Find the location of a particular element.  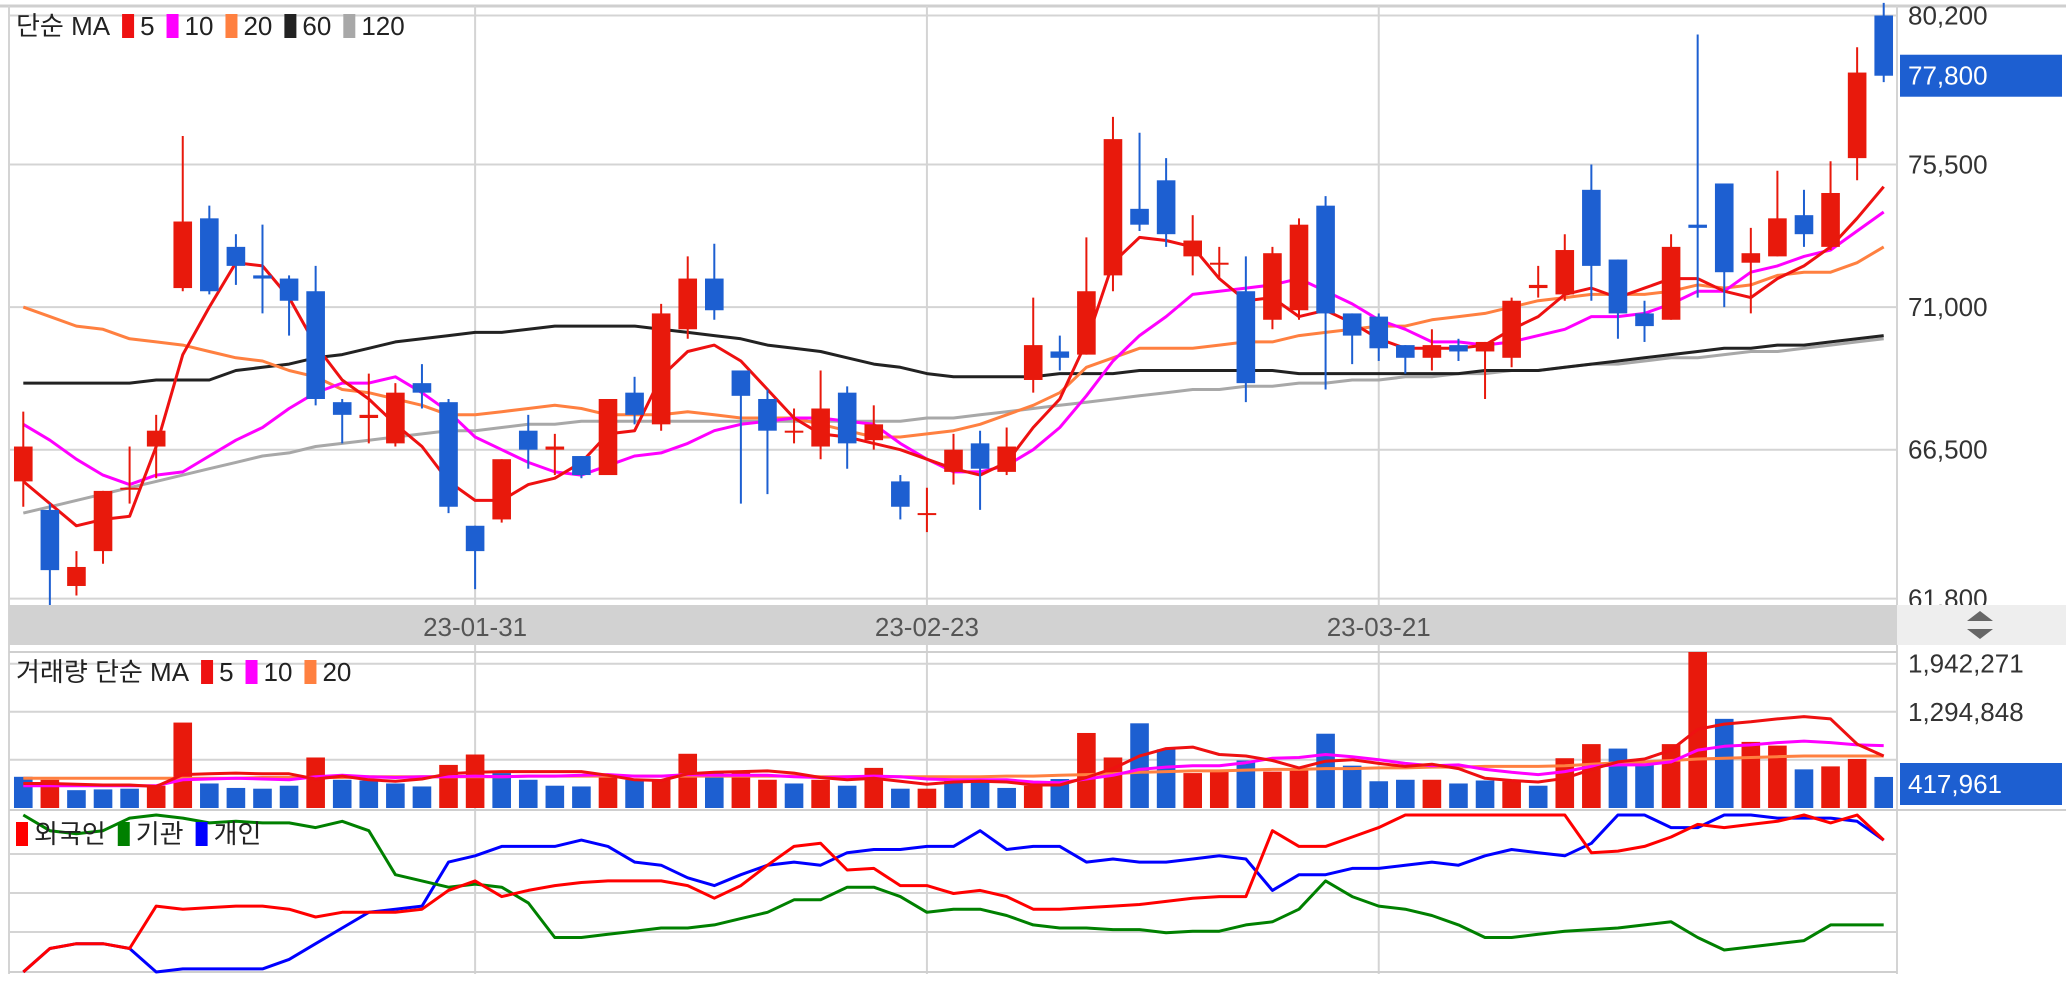

resize-handle-icon is located at coordinates (1980, 625).